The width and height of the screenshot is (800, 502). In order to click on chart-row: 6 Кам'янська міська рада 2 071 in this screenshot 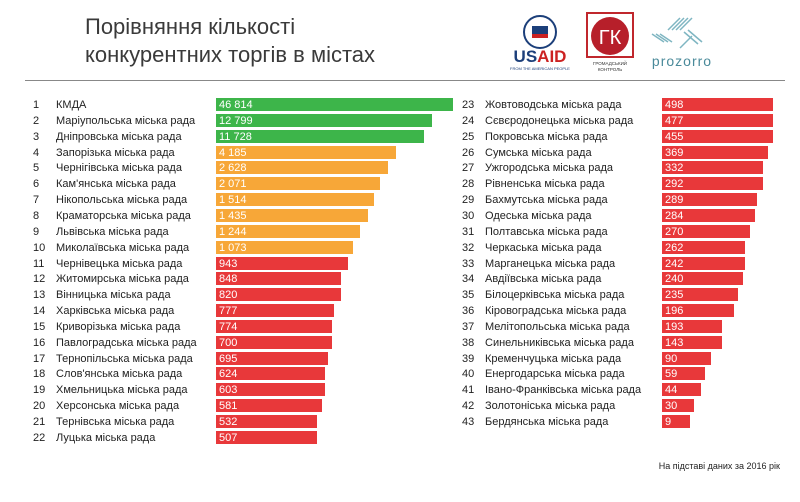, I will do `click(206, 184)`.